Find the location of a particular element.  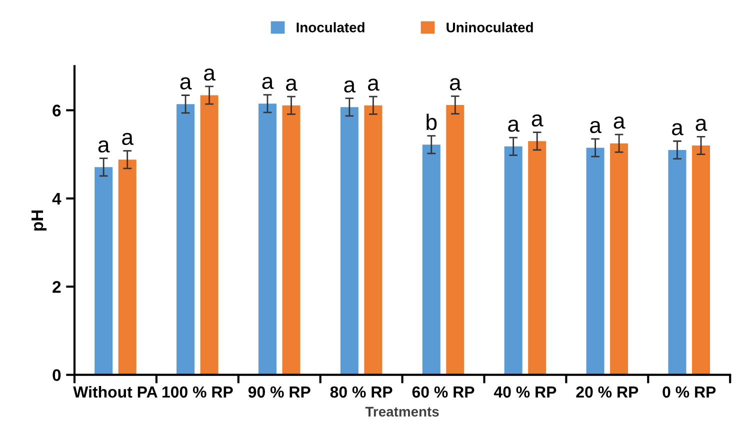

x-tick-label: 20 % RP is located at coordinates (607, 392).